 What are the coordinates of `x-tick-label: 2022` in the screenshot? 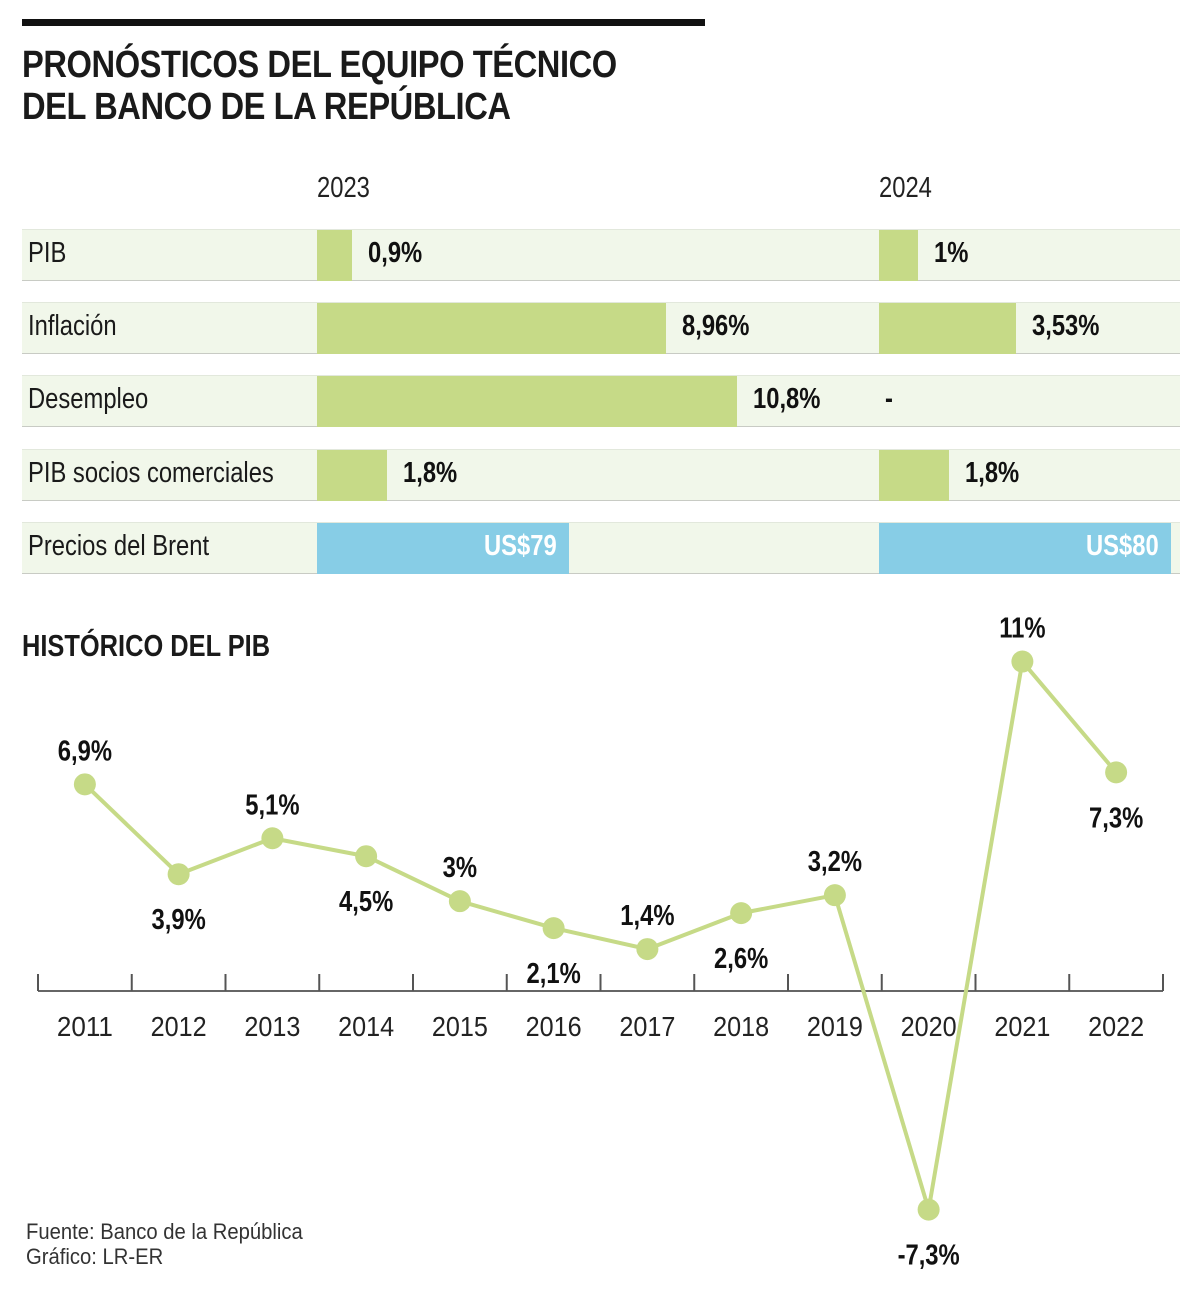 It's located at (1116, 1026).